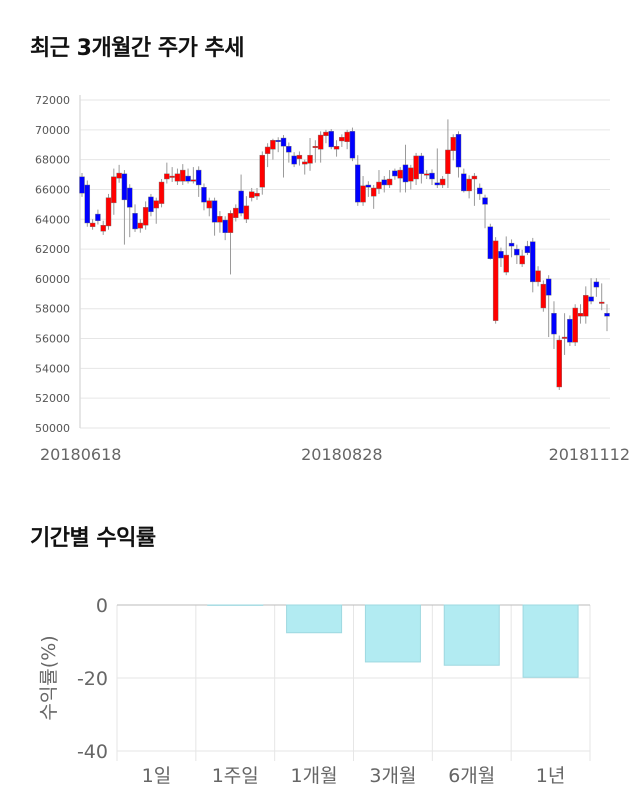  Describe the element at coordinates (49, 677) in the screenshot. I see `y-axis-title: 수익률(%)` at that location.